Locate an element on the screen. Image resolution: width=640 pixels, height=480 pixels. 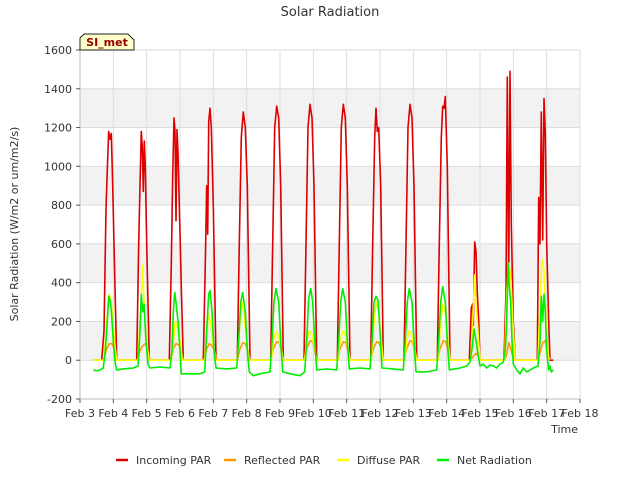
x-tick-label: Feb 9 is located at coordinates (280, 413).